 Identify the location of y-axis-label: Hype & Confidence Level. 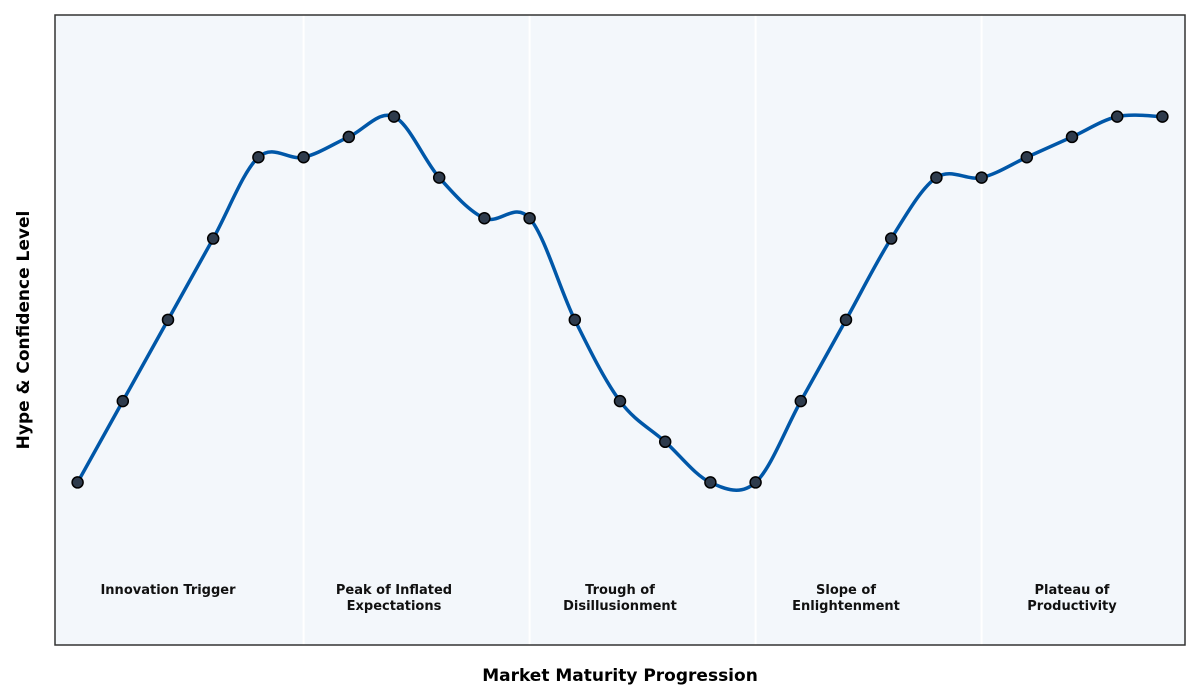
(24, 330).